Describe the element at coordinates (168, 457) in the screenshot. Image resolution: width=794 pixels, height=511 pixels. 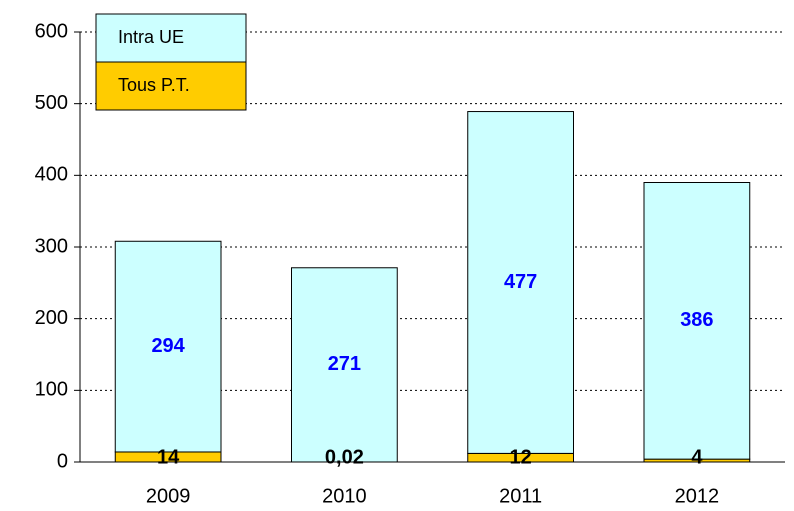
I see `value-label: 14` at that location.